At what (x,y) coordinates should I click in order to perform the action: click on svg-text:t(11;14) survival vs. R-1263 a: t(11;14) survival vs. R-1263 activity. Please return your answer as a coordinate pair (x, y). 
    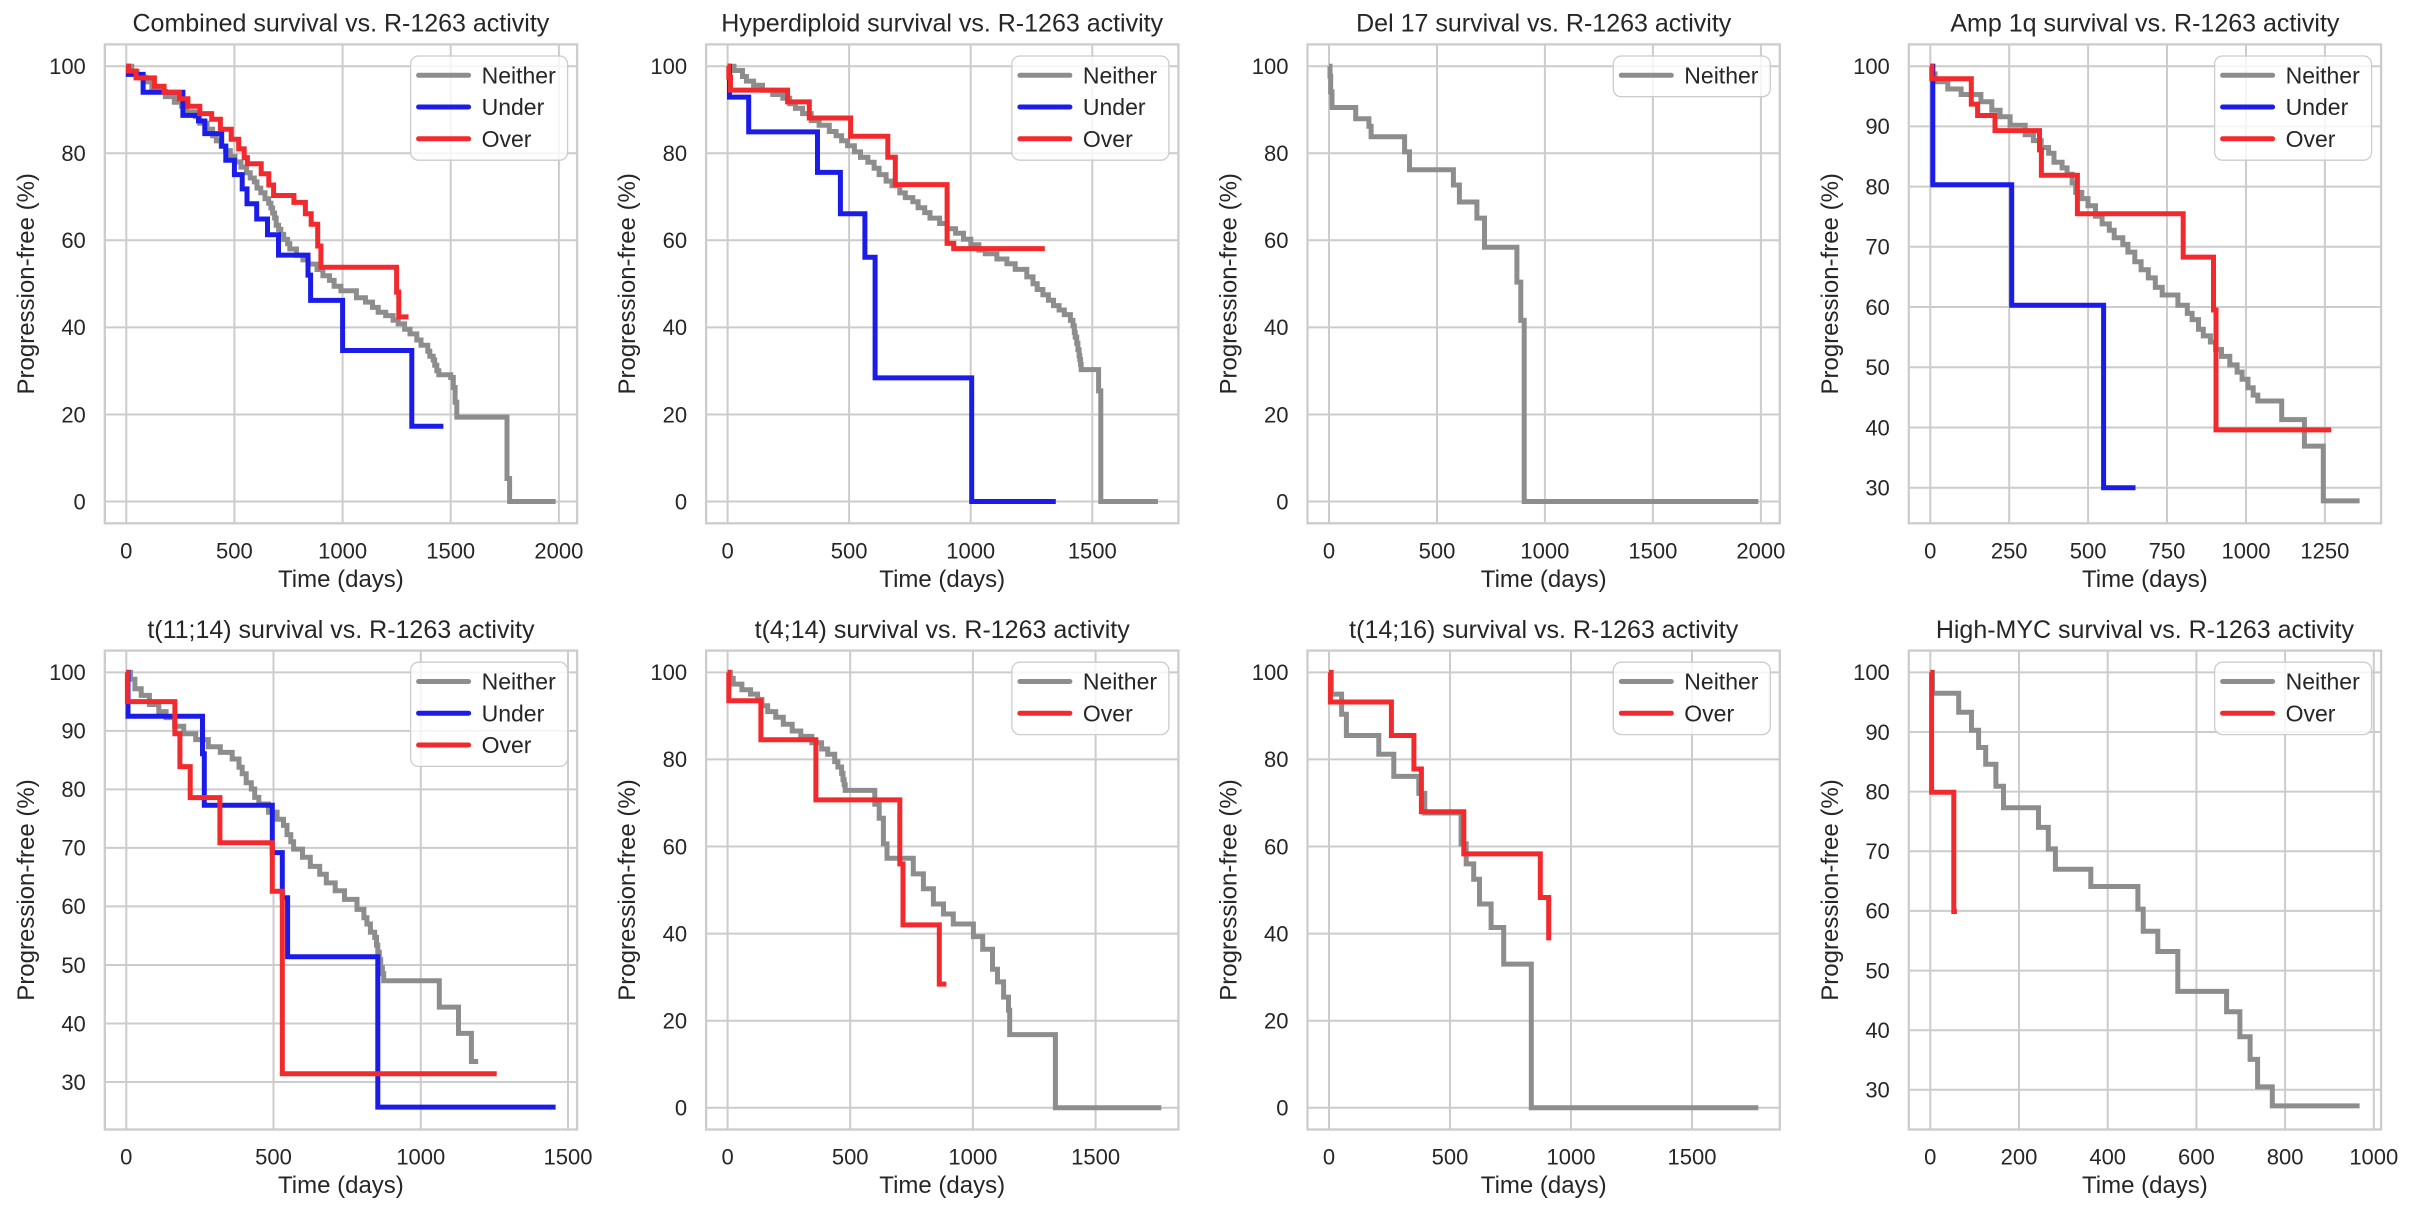
    Looking at the image, I should click on (341, 630).